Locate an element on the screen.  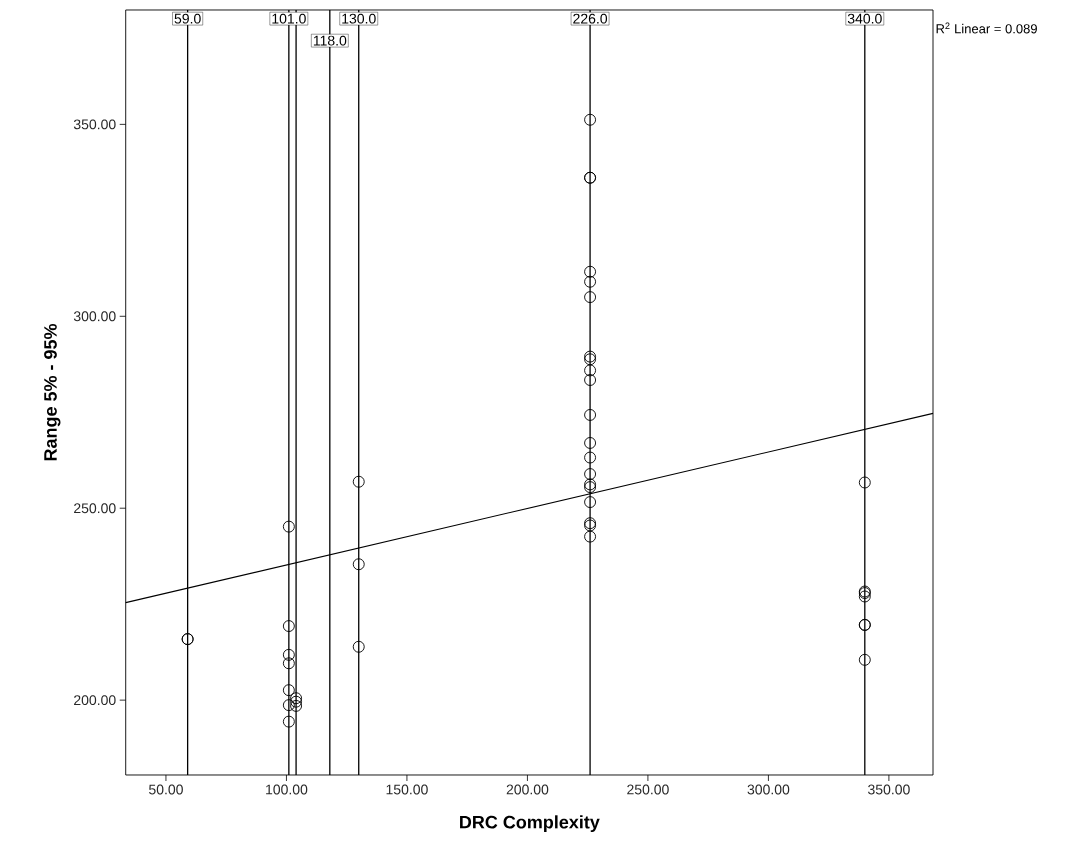
ref-line-label: 59.0 is located at coordinates (187, 18).